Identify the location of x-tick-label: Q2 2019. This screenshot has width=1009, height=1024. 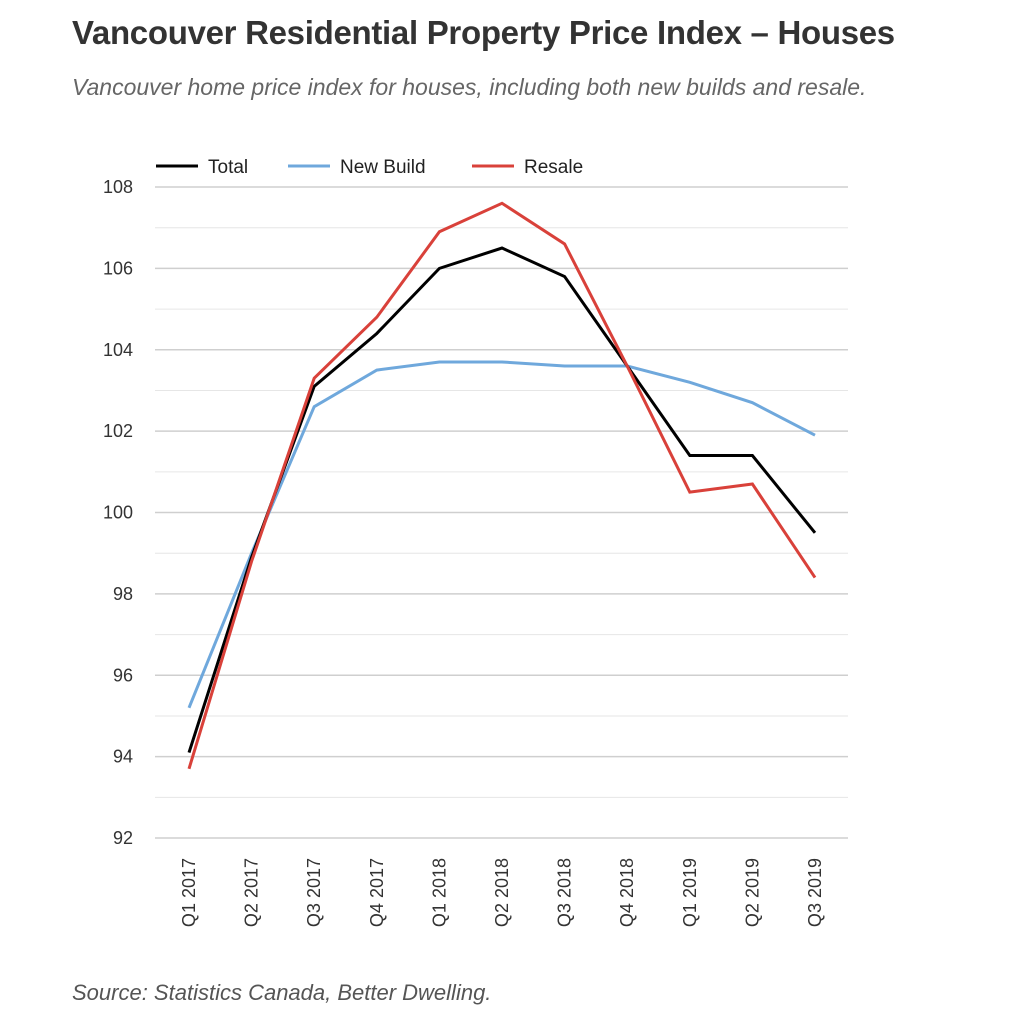
(752, 892).